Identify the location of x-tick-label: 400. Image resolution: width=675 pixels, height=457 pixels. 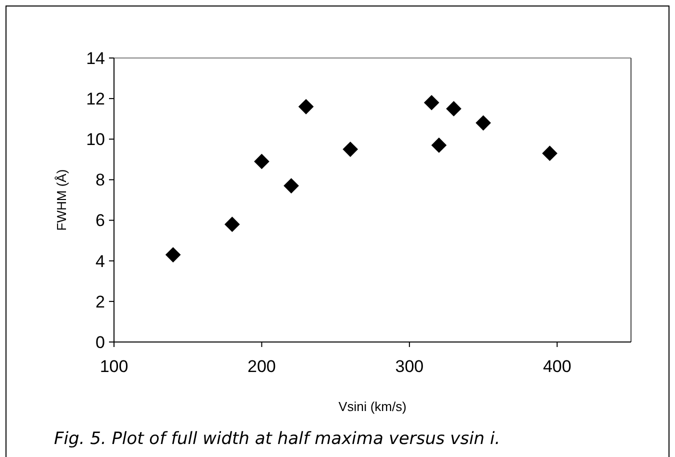
(557, 366).